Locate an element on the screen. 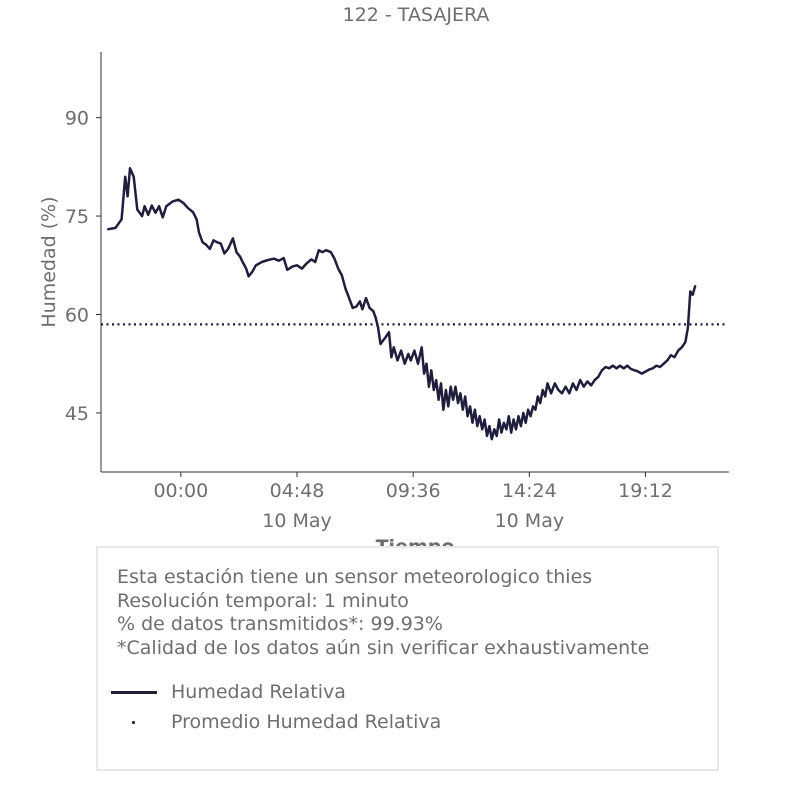 The height and width of the screenshot is (806, 806). legend-swatch-dotted is located at coordinates (134, 722).